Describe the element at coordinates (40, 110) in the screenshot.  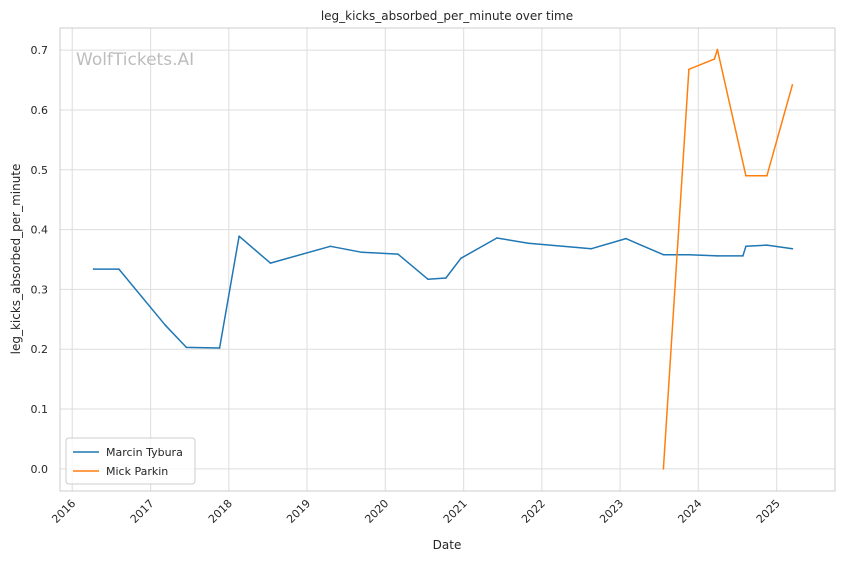
I see `y-tick-label: 0.6` at that location.